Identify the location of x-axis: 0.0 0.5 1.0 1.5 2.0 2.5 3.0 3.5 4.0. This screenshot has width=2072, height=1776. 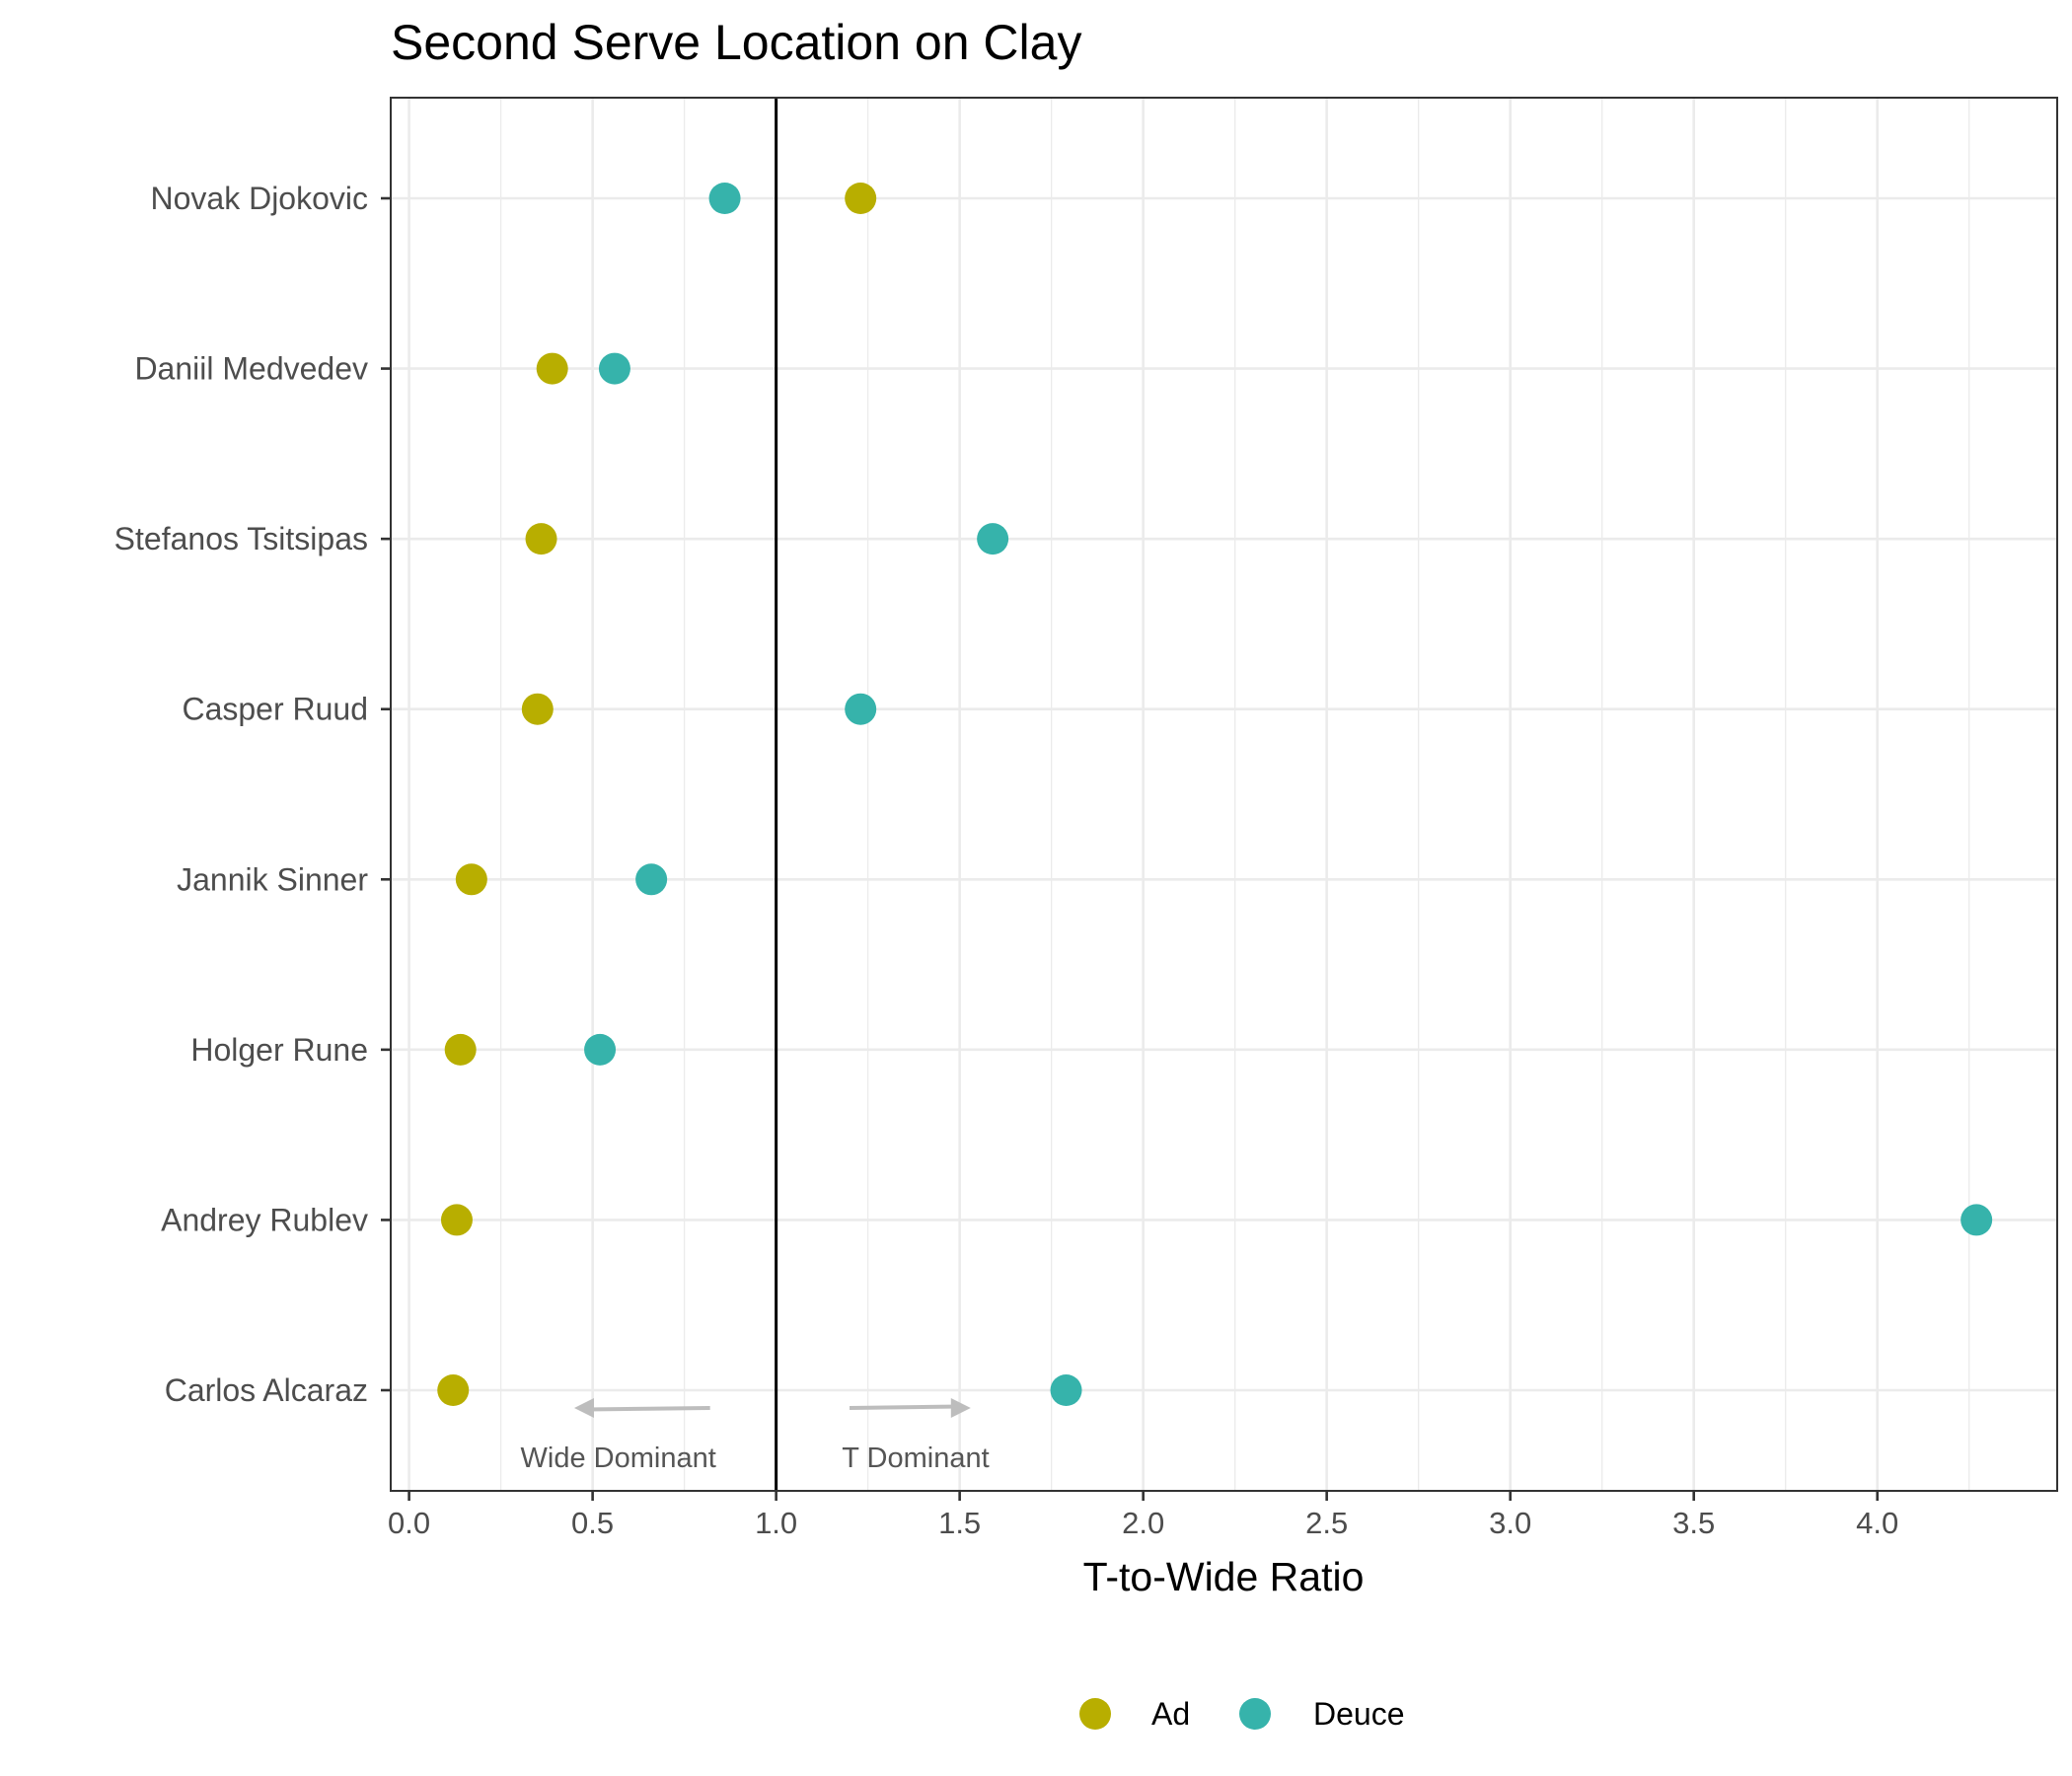
(1143, 1515).